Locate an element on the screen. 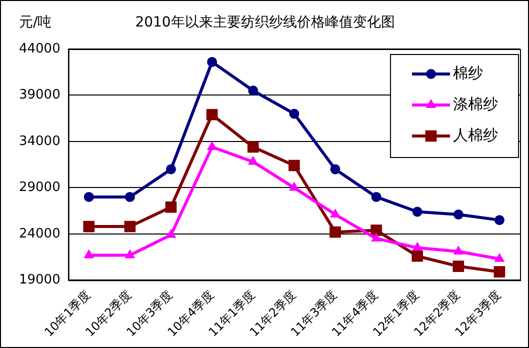  y-tick-label: 44000 is located at coordinates (39, 48).